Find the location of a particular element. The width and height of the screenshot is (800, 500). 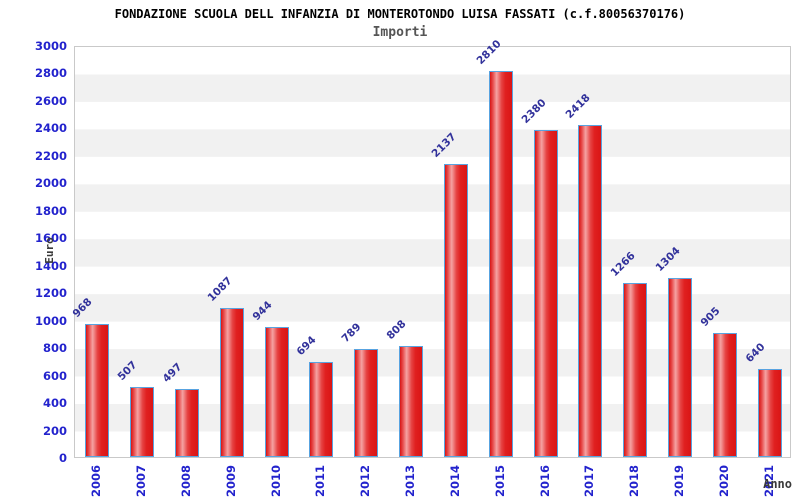

x-tick-label: 2019 is located at coordinates (679, 481).